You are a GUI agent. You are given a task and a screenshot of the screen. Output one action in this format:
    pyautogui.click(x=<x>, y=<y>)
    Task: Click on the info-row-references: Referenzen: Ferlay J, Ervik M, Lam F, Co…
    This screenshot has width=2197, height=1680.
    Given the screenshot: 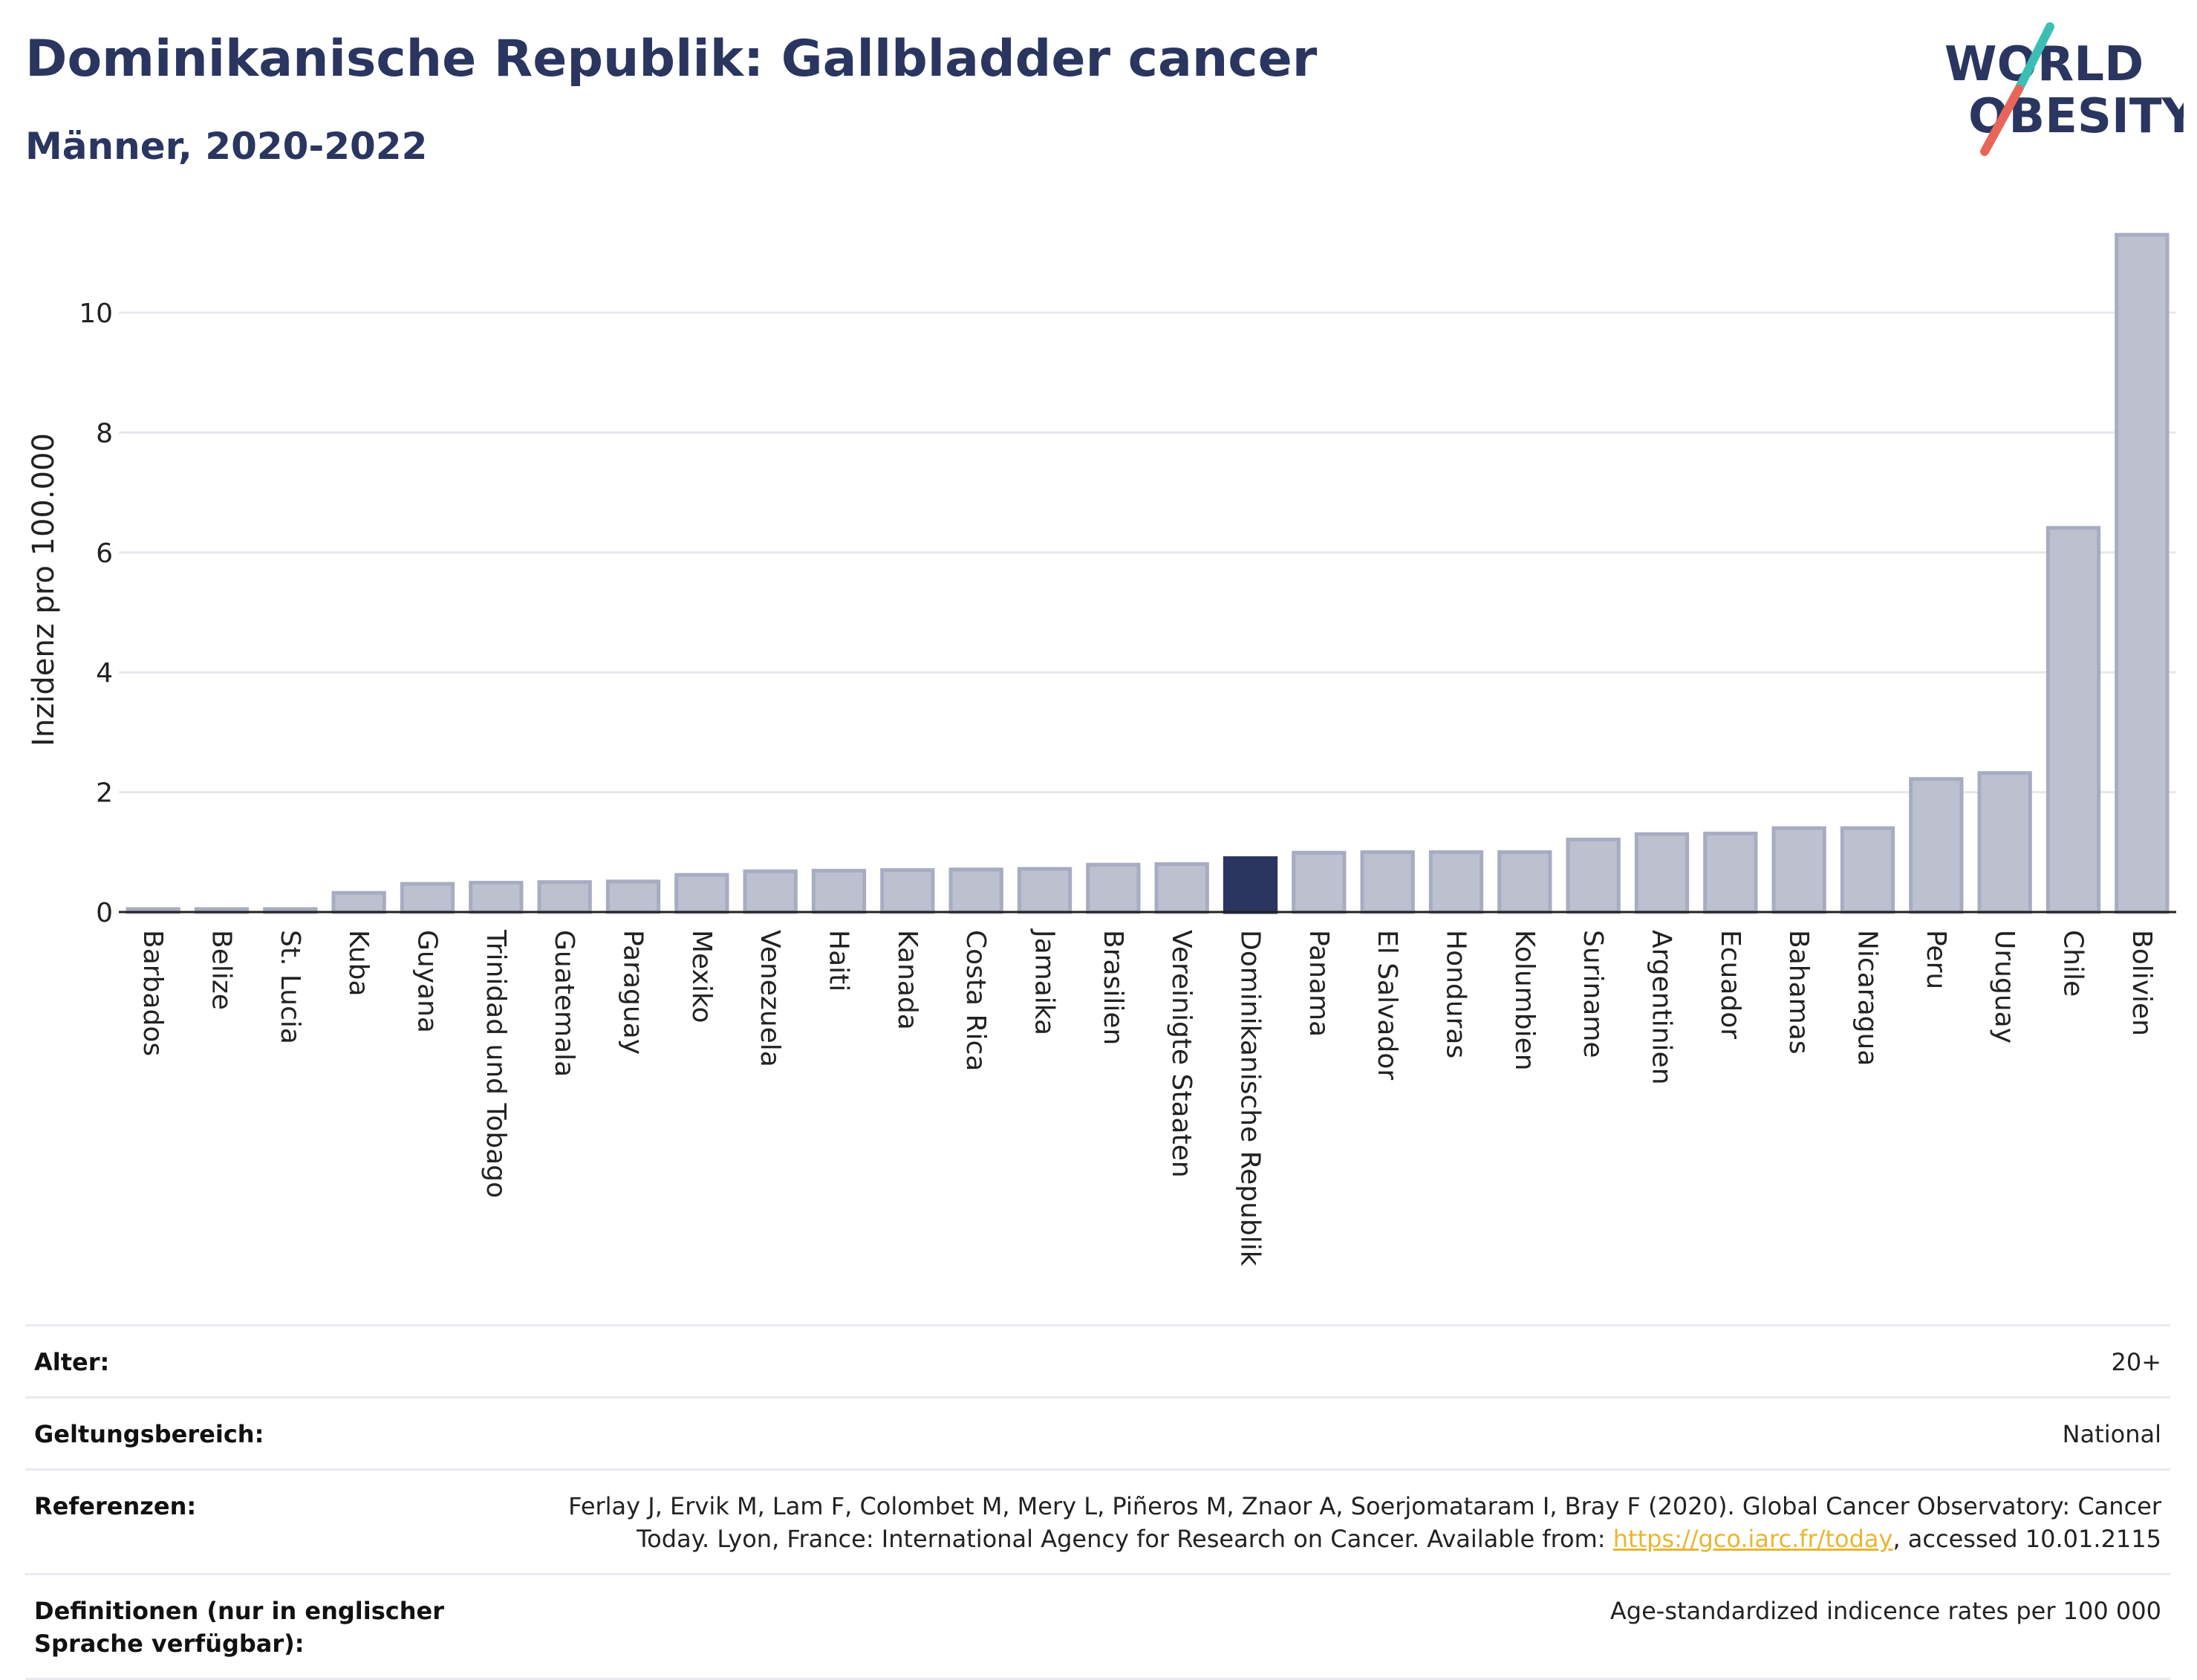 What is the action you would take?
    pyautogui.click(x=1097, y=1522)
    